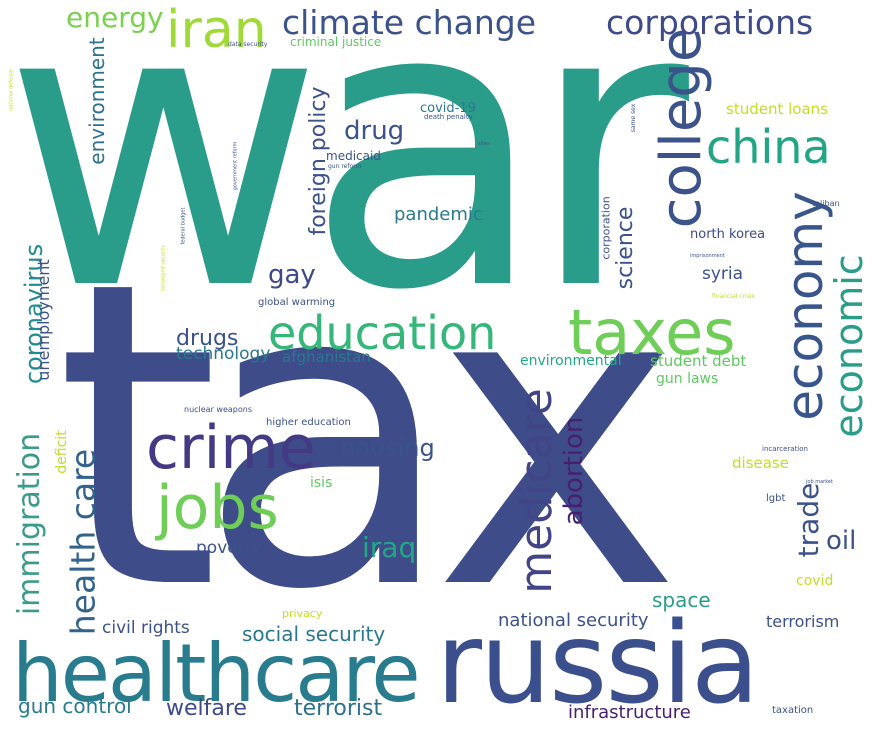  I want to click on word-poverty: poverty, so click(229, 548).